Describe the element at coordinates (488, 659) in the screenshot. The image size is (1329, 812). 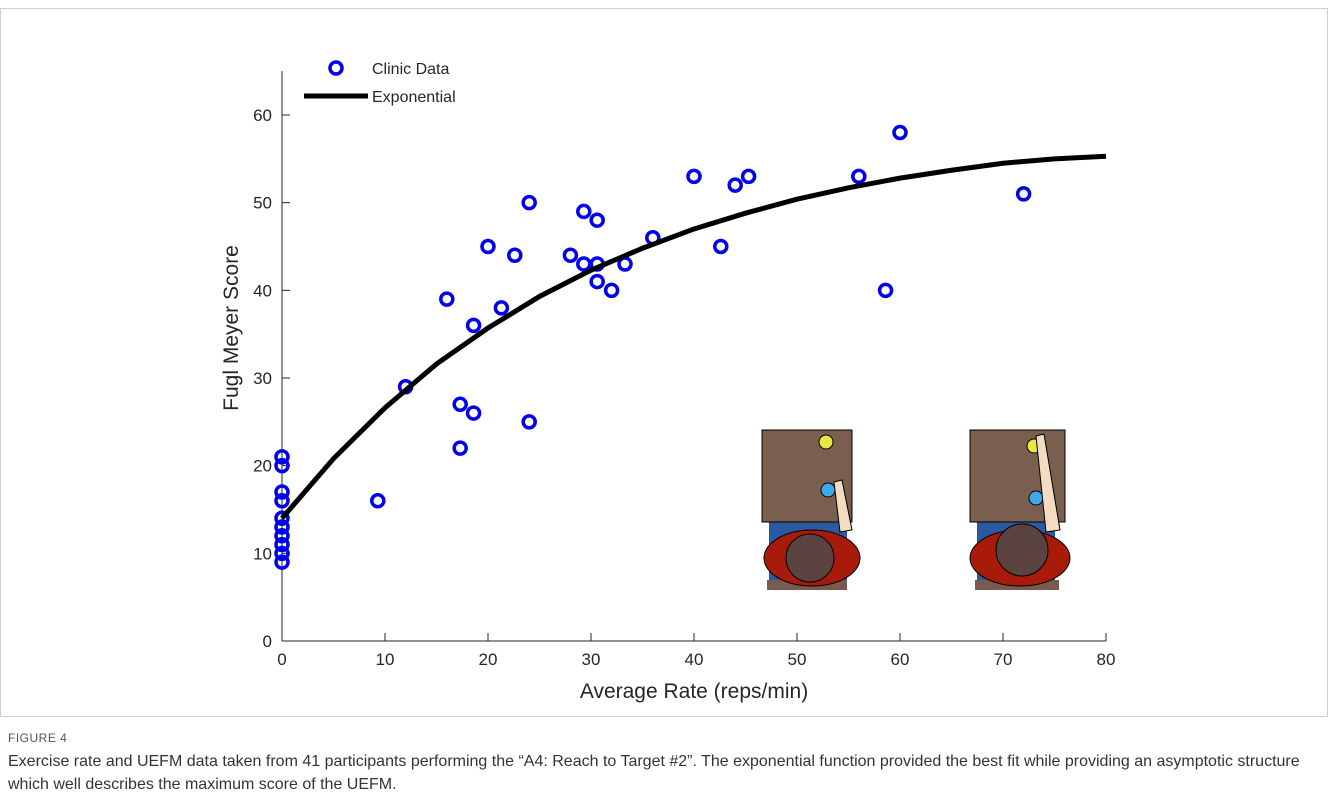
I see `x-tick-label: 20` at that location.